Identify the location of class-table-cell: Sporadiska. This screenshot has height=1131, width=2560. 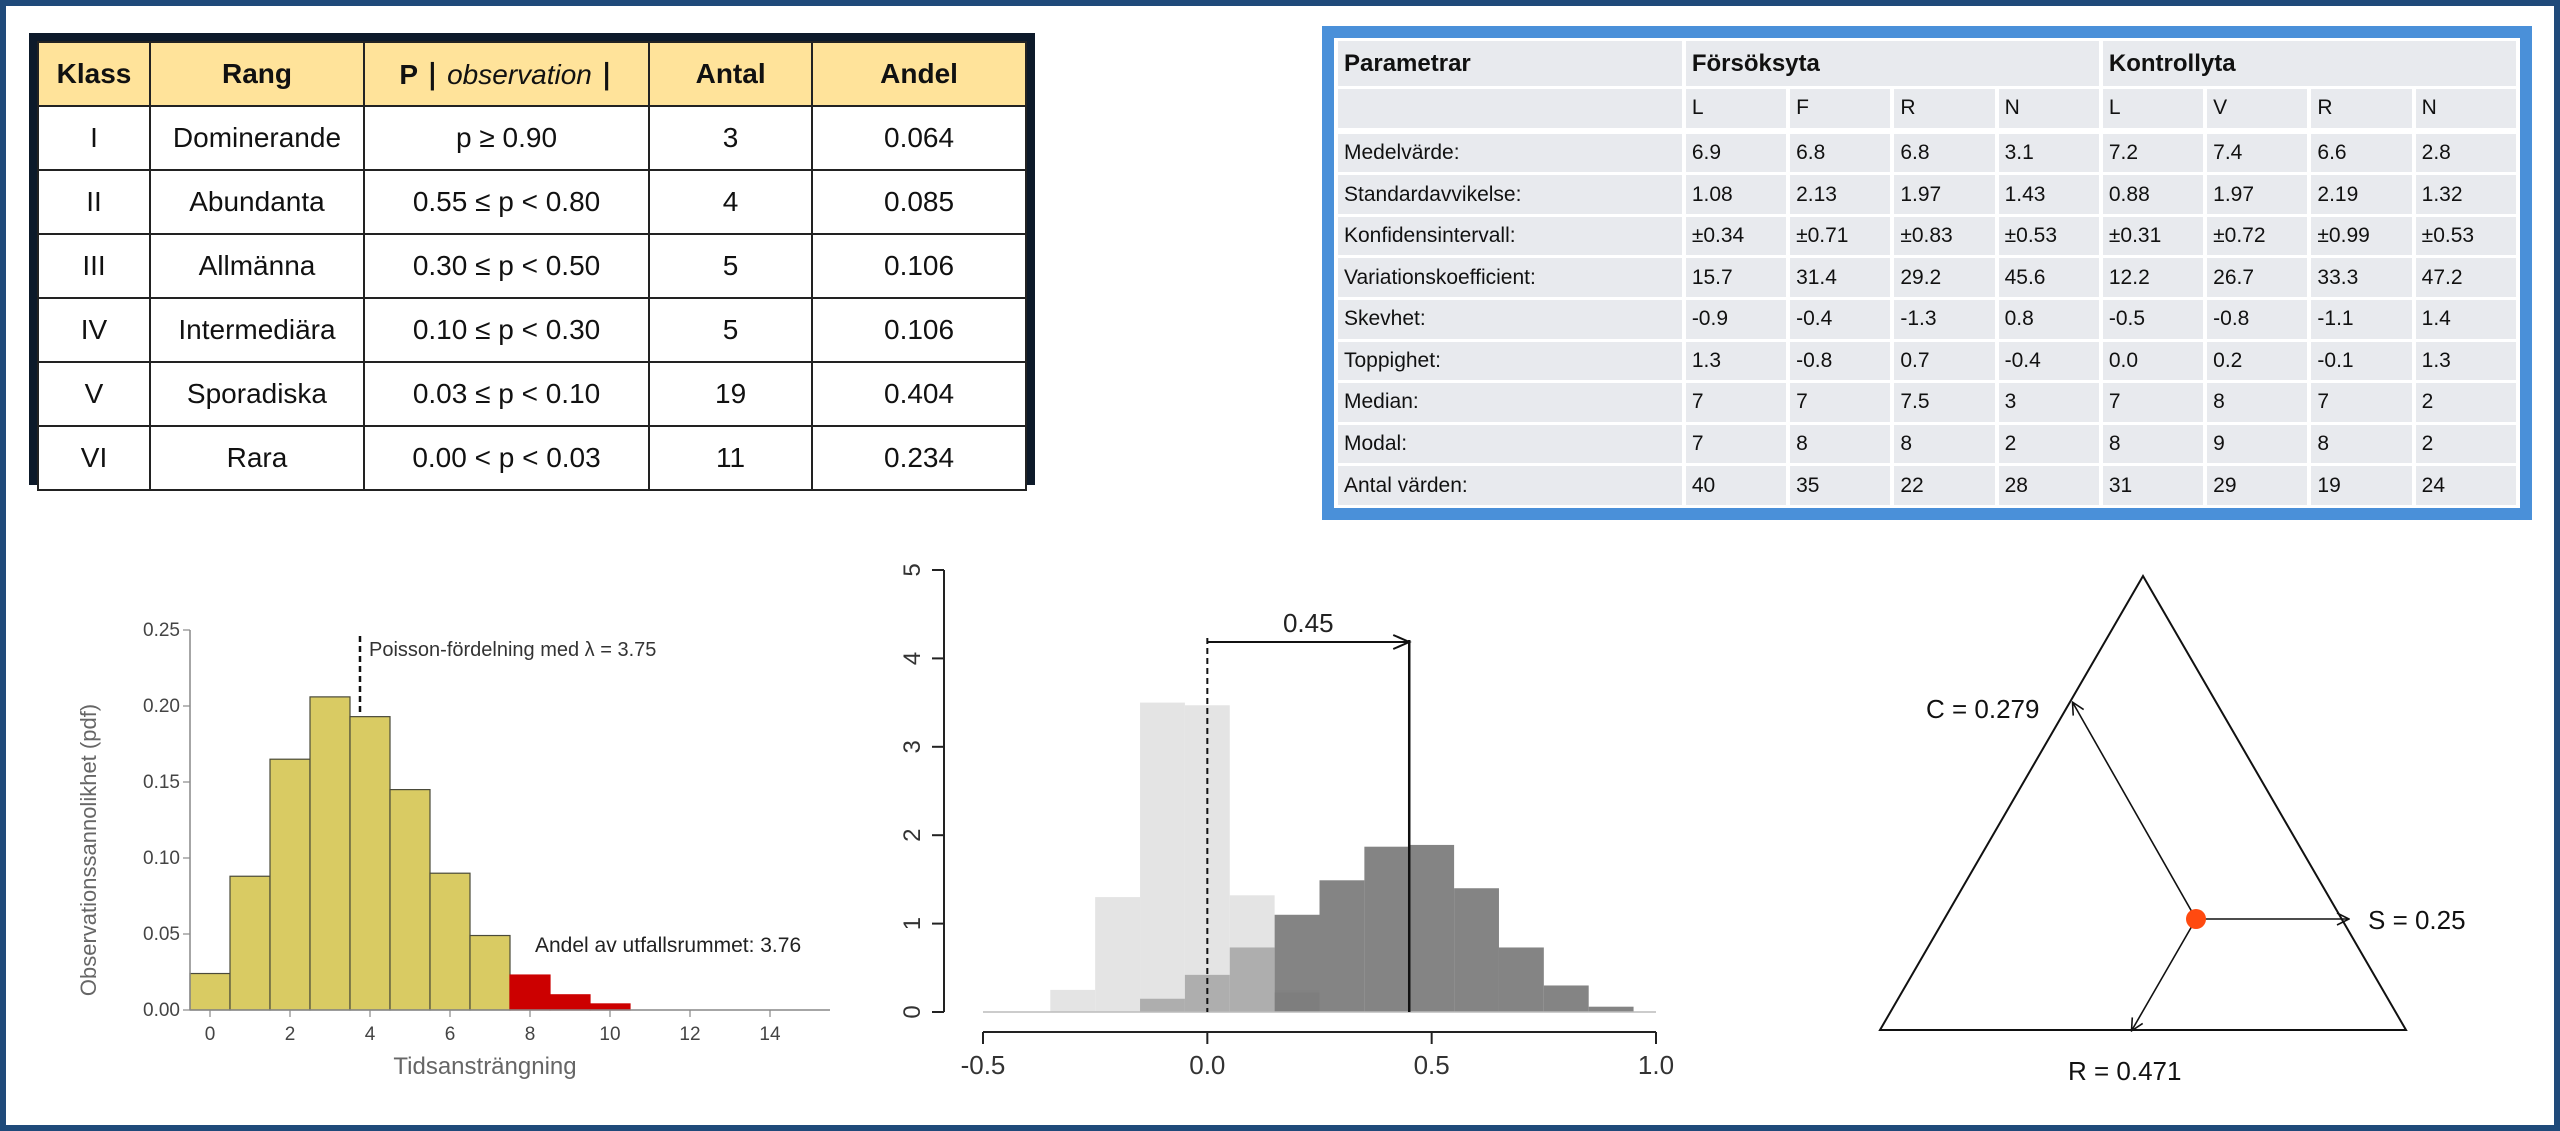
(257, 394).